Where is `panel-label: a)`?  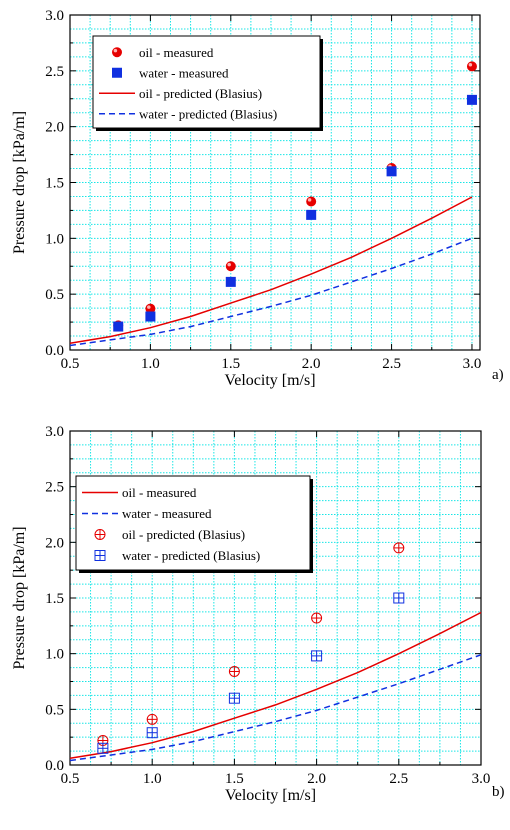
panel-label: a) is located at coordinates (498, 375).